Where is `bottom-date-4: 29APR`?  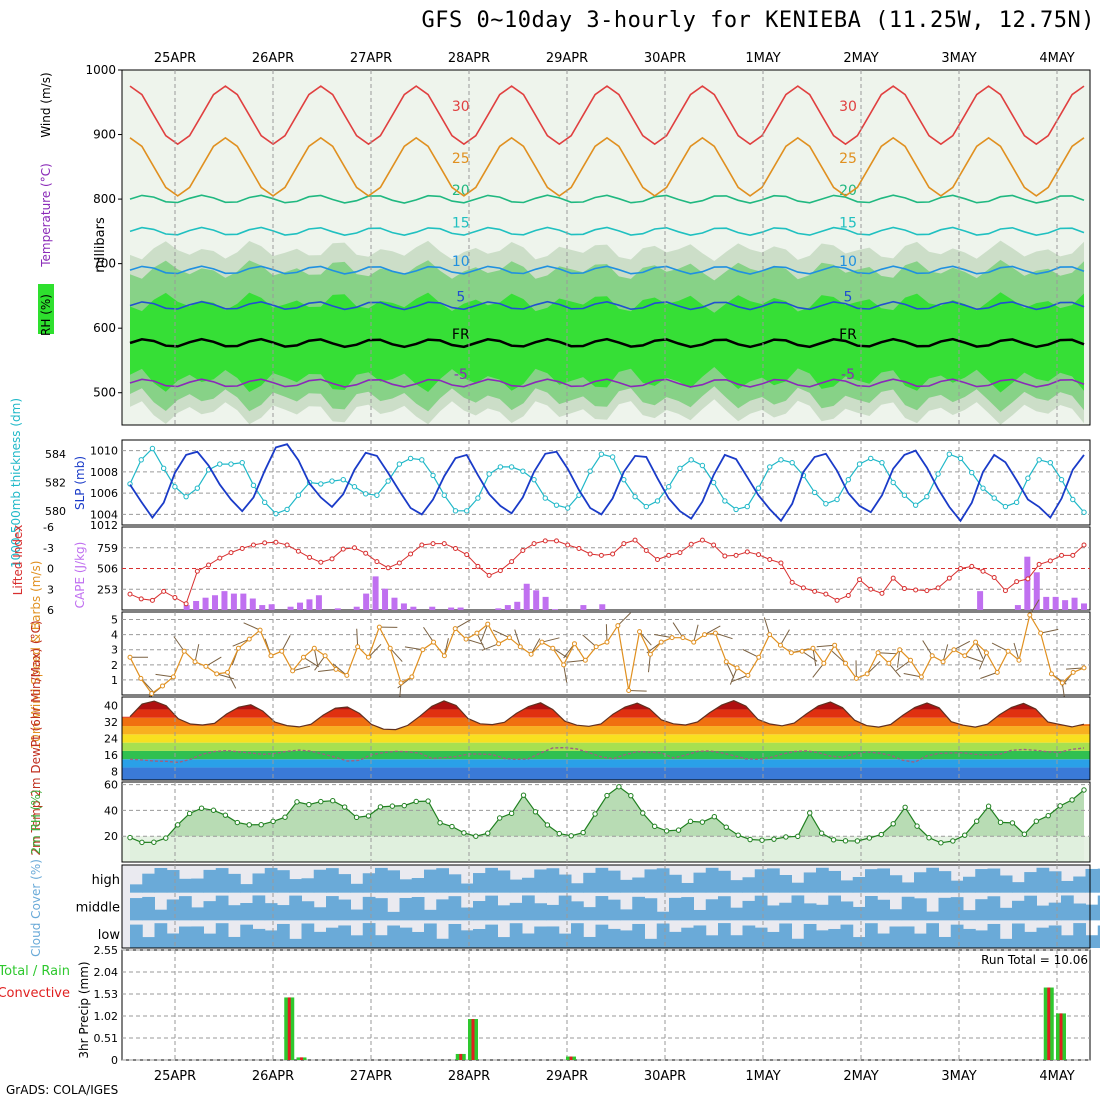
bottom-date-4: 29APR is located at coordinates (567, 1076).